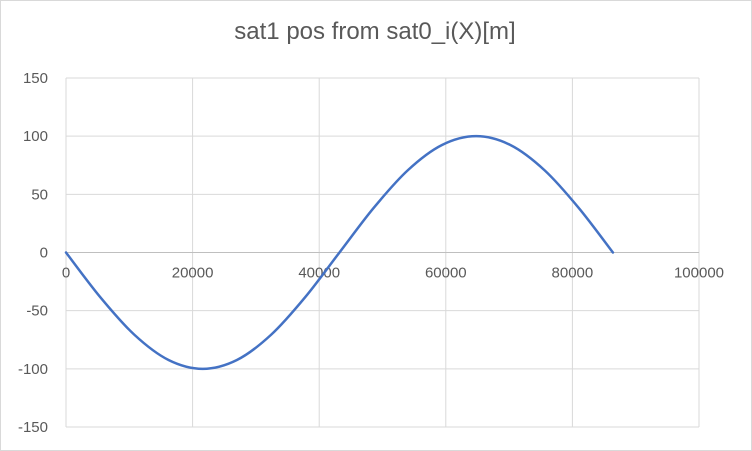  What do you see at coordinates (44, 253) in the screenshot?
I see `y-tick-label: 0` at bounding box center [44, 253].